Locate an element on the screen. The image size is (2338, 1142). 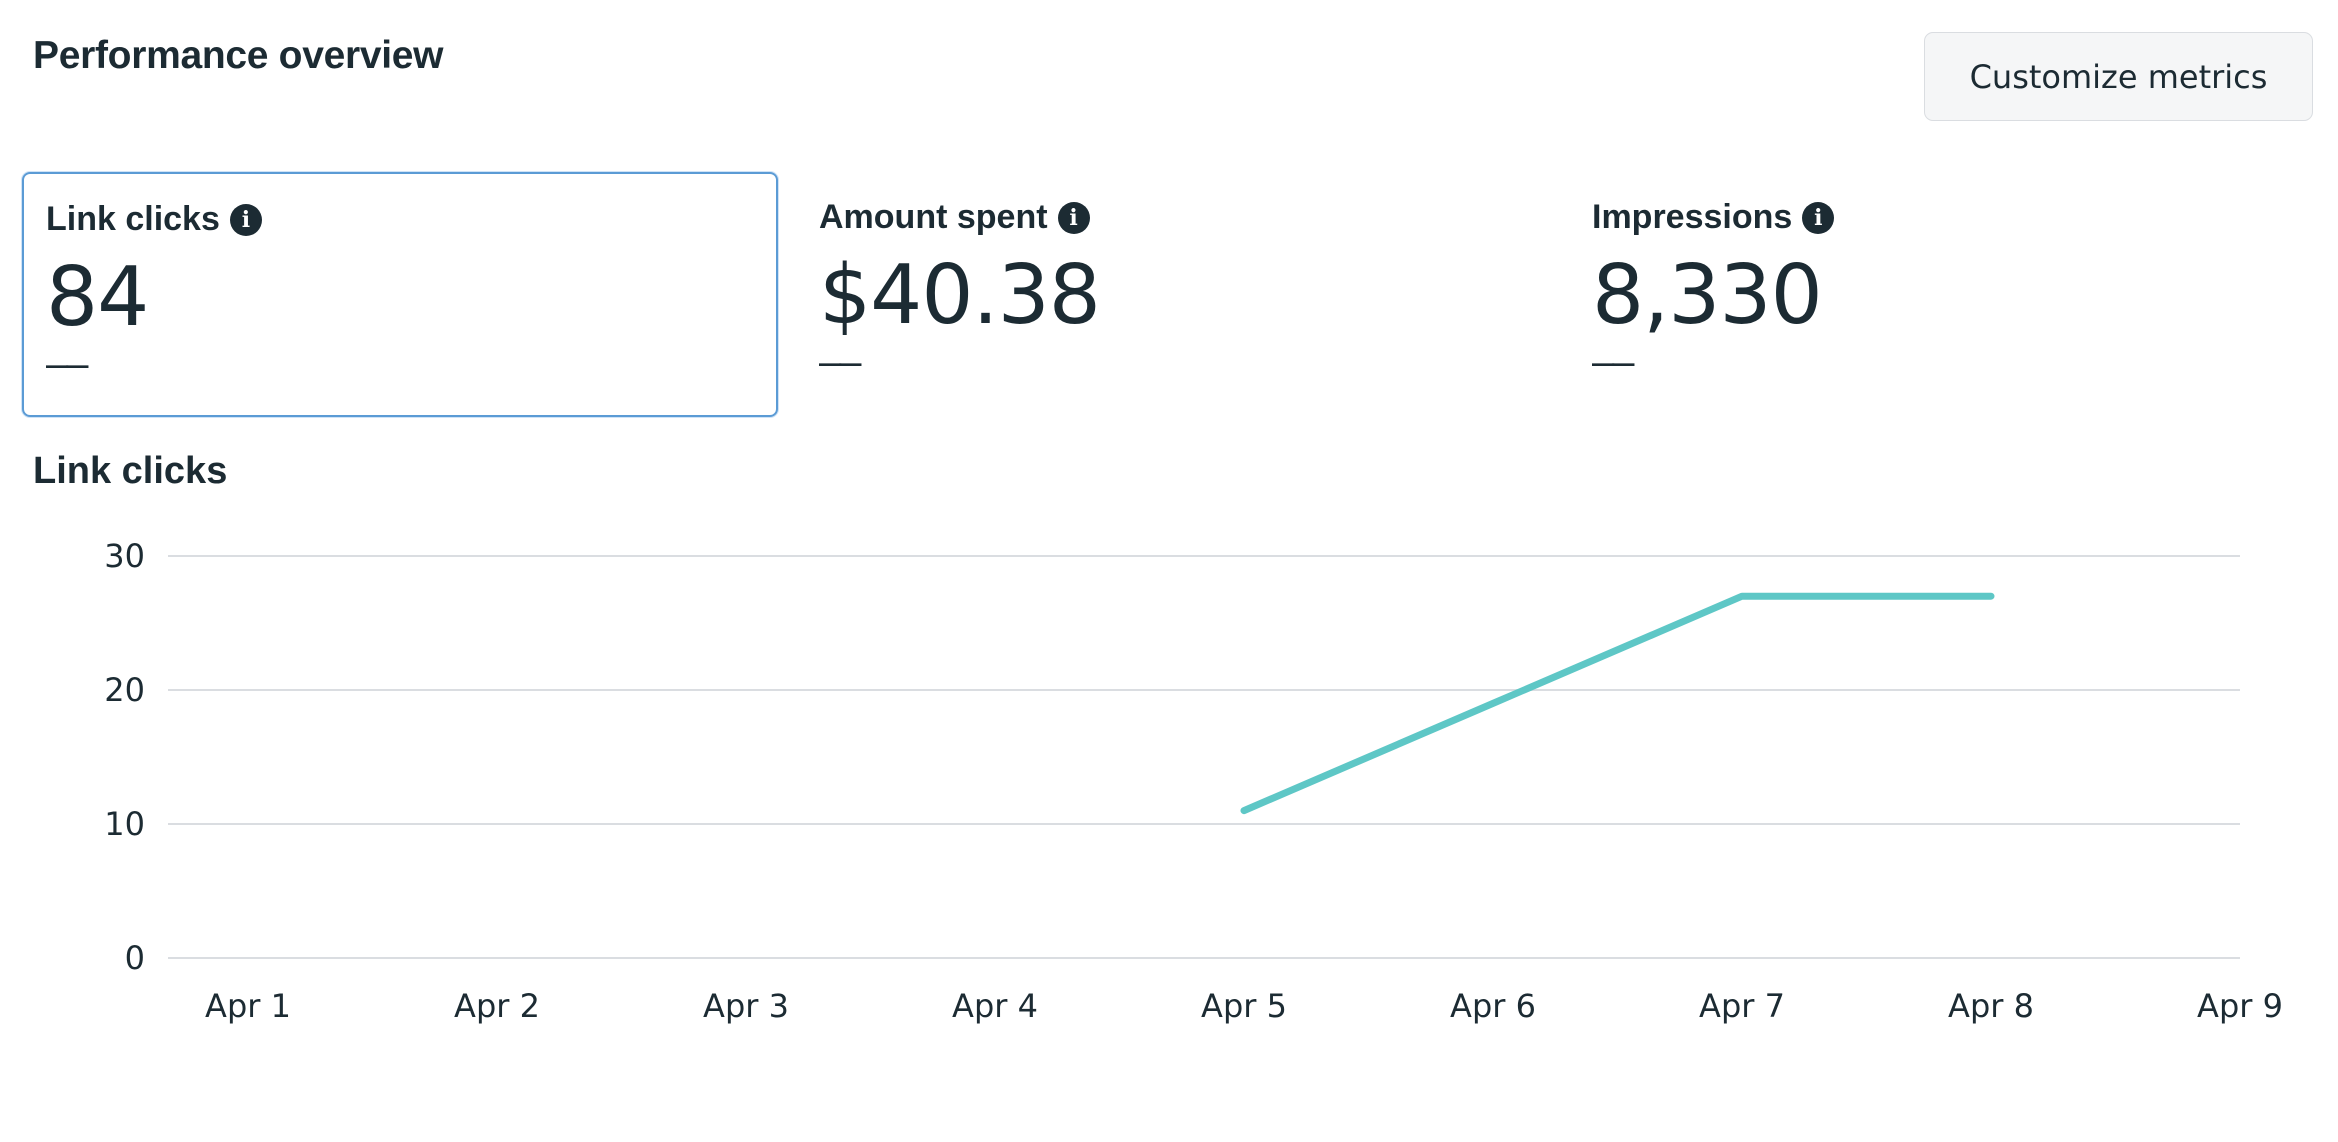
page-title: Performance overview is located at coordinates (238, 55).